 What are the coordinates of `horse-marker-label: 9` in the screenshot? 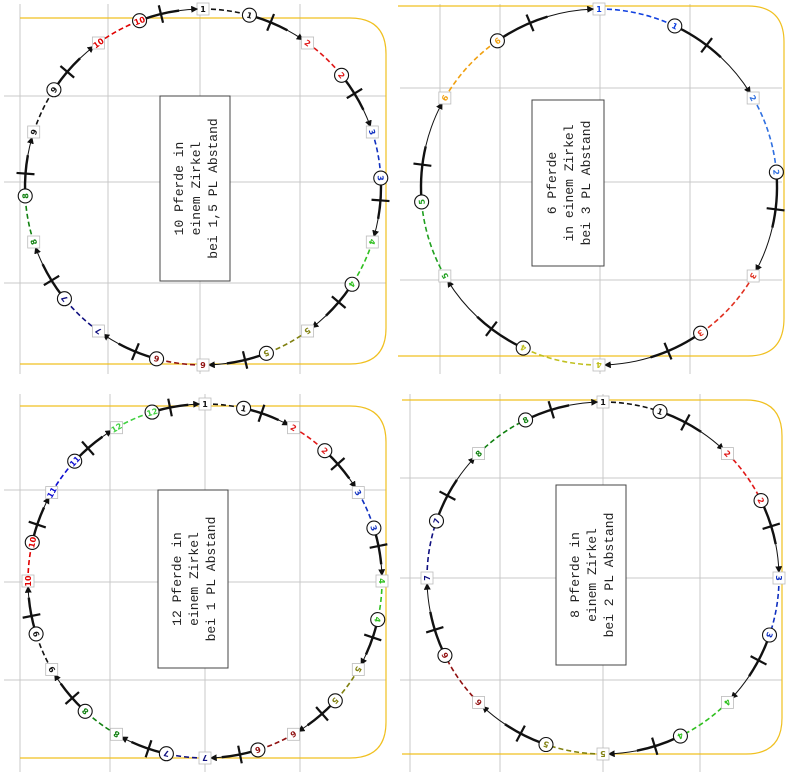 It's located at (54, 90).